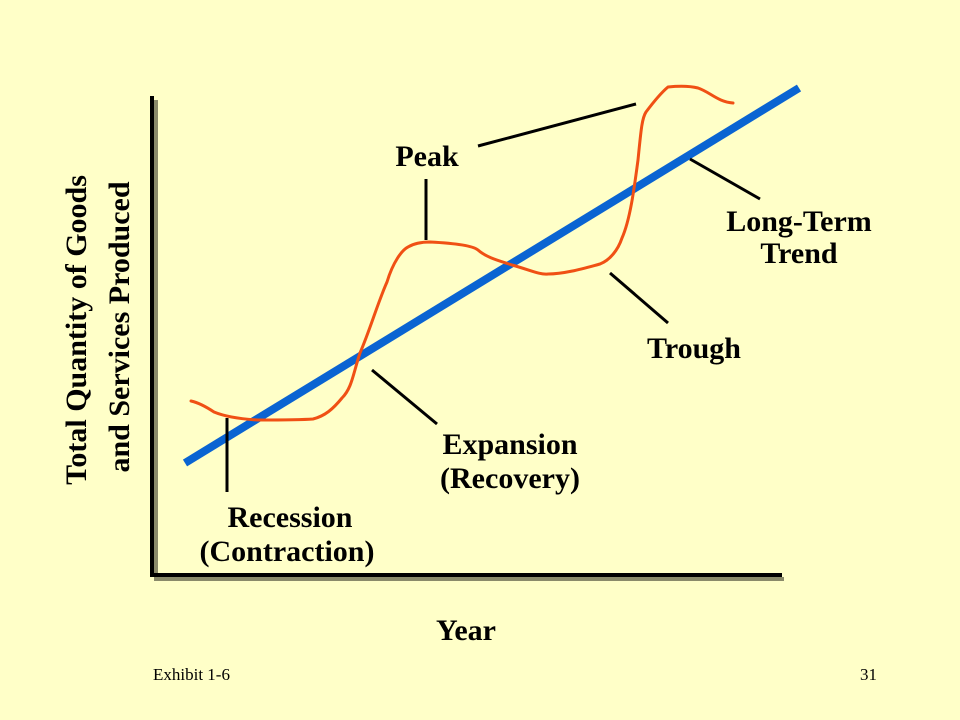 The image size is (960, 720). Describe the element at coordinates (427, 156) in the screenshot. I see `peak-label: Peak` at that location.